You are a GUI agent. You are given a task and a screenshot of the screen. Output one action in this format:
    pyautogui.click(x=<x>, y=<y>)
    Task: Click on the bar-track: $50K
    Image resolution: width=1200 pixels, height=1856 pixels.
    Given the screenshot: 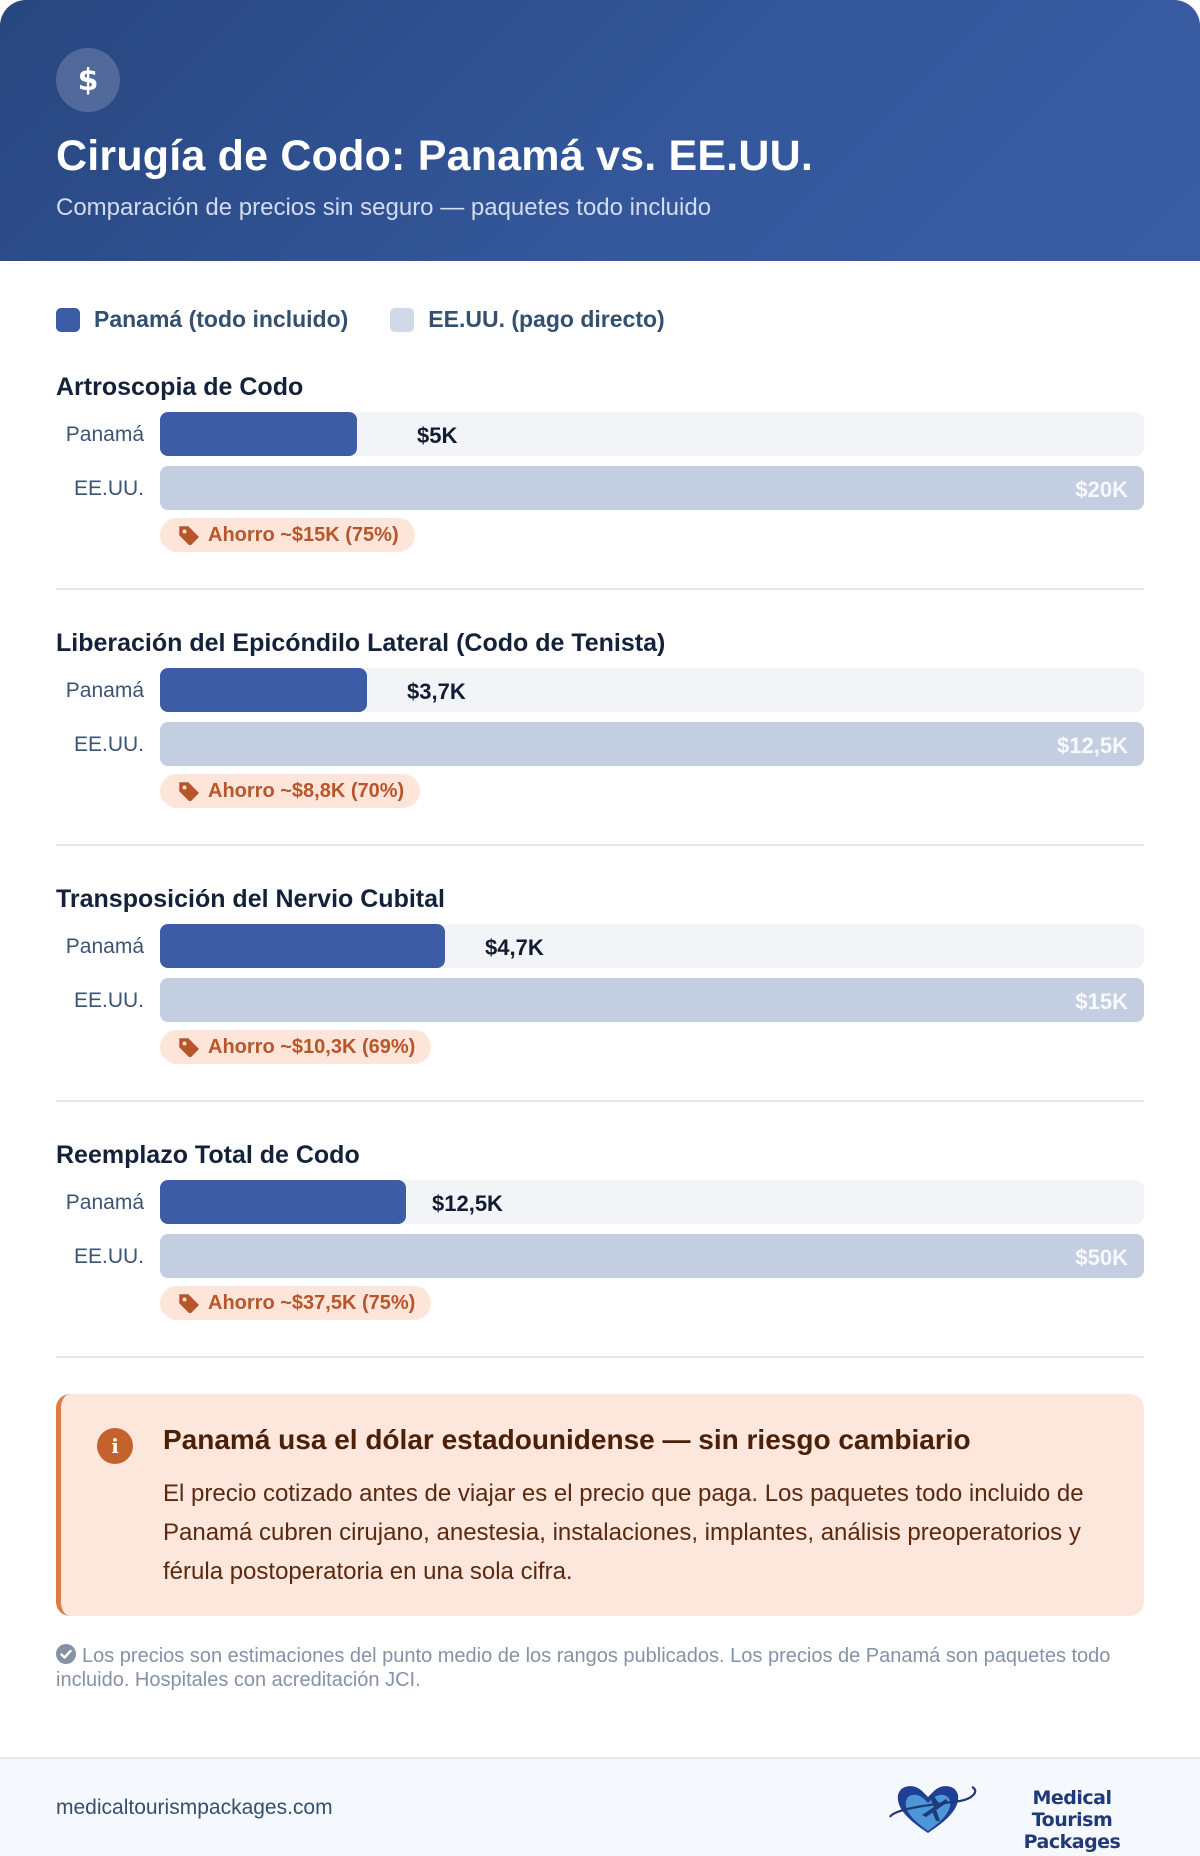 What is the action you would take?
    pyautogui.click(x=652, y=1256)
    